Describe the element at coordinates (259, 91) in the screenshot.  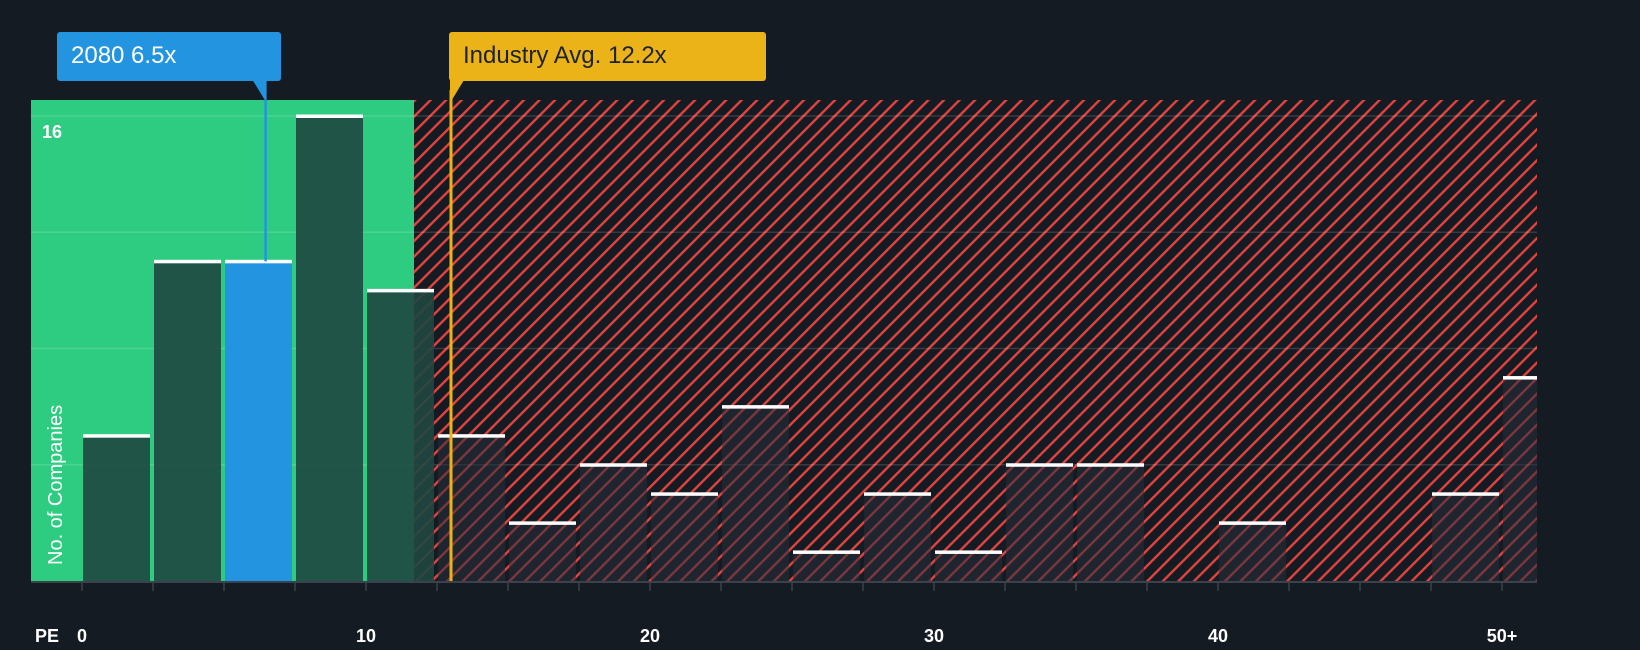
I see `company-callout-pointer` at that location.